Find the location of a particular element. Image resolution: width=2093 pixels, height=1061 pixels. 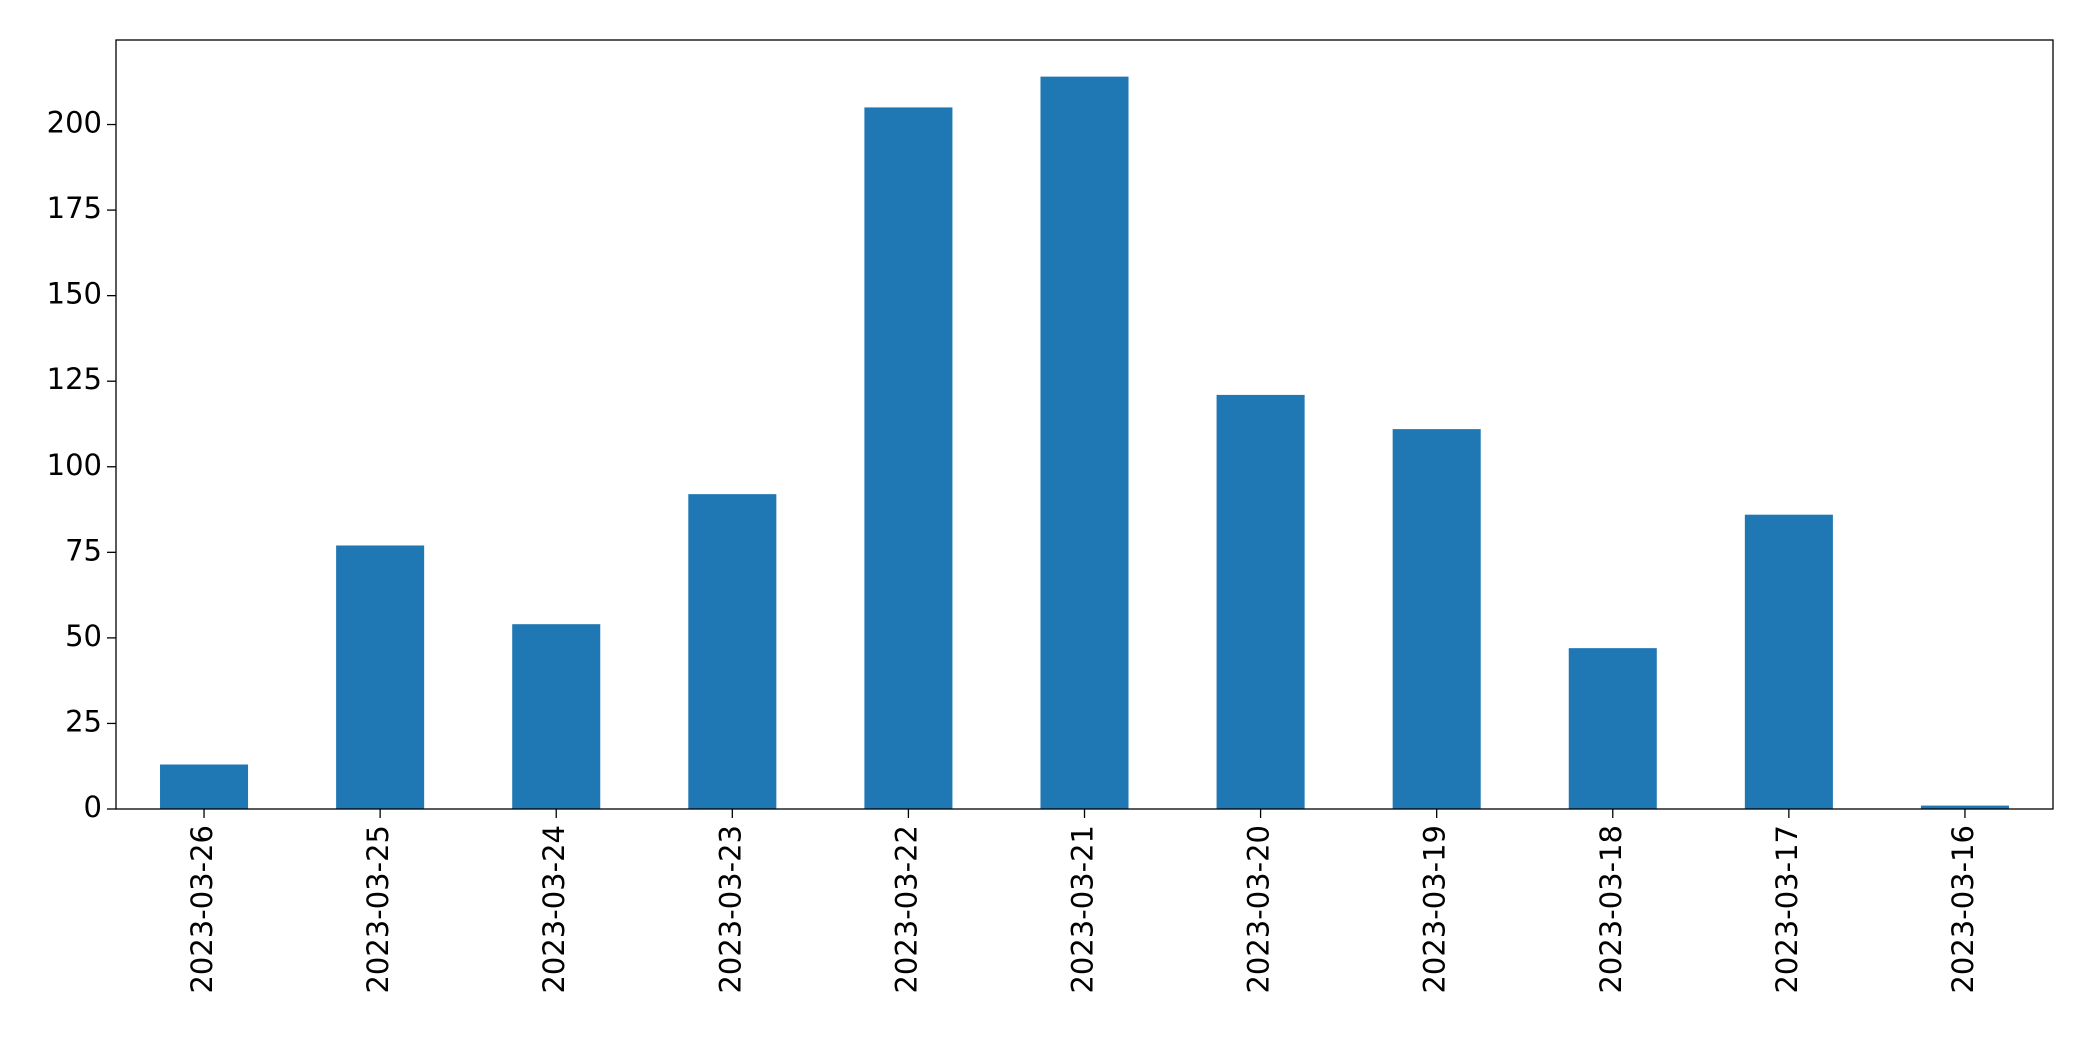

y-tick-label: 200 is located at coordinates (74, 123).